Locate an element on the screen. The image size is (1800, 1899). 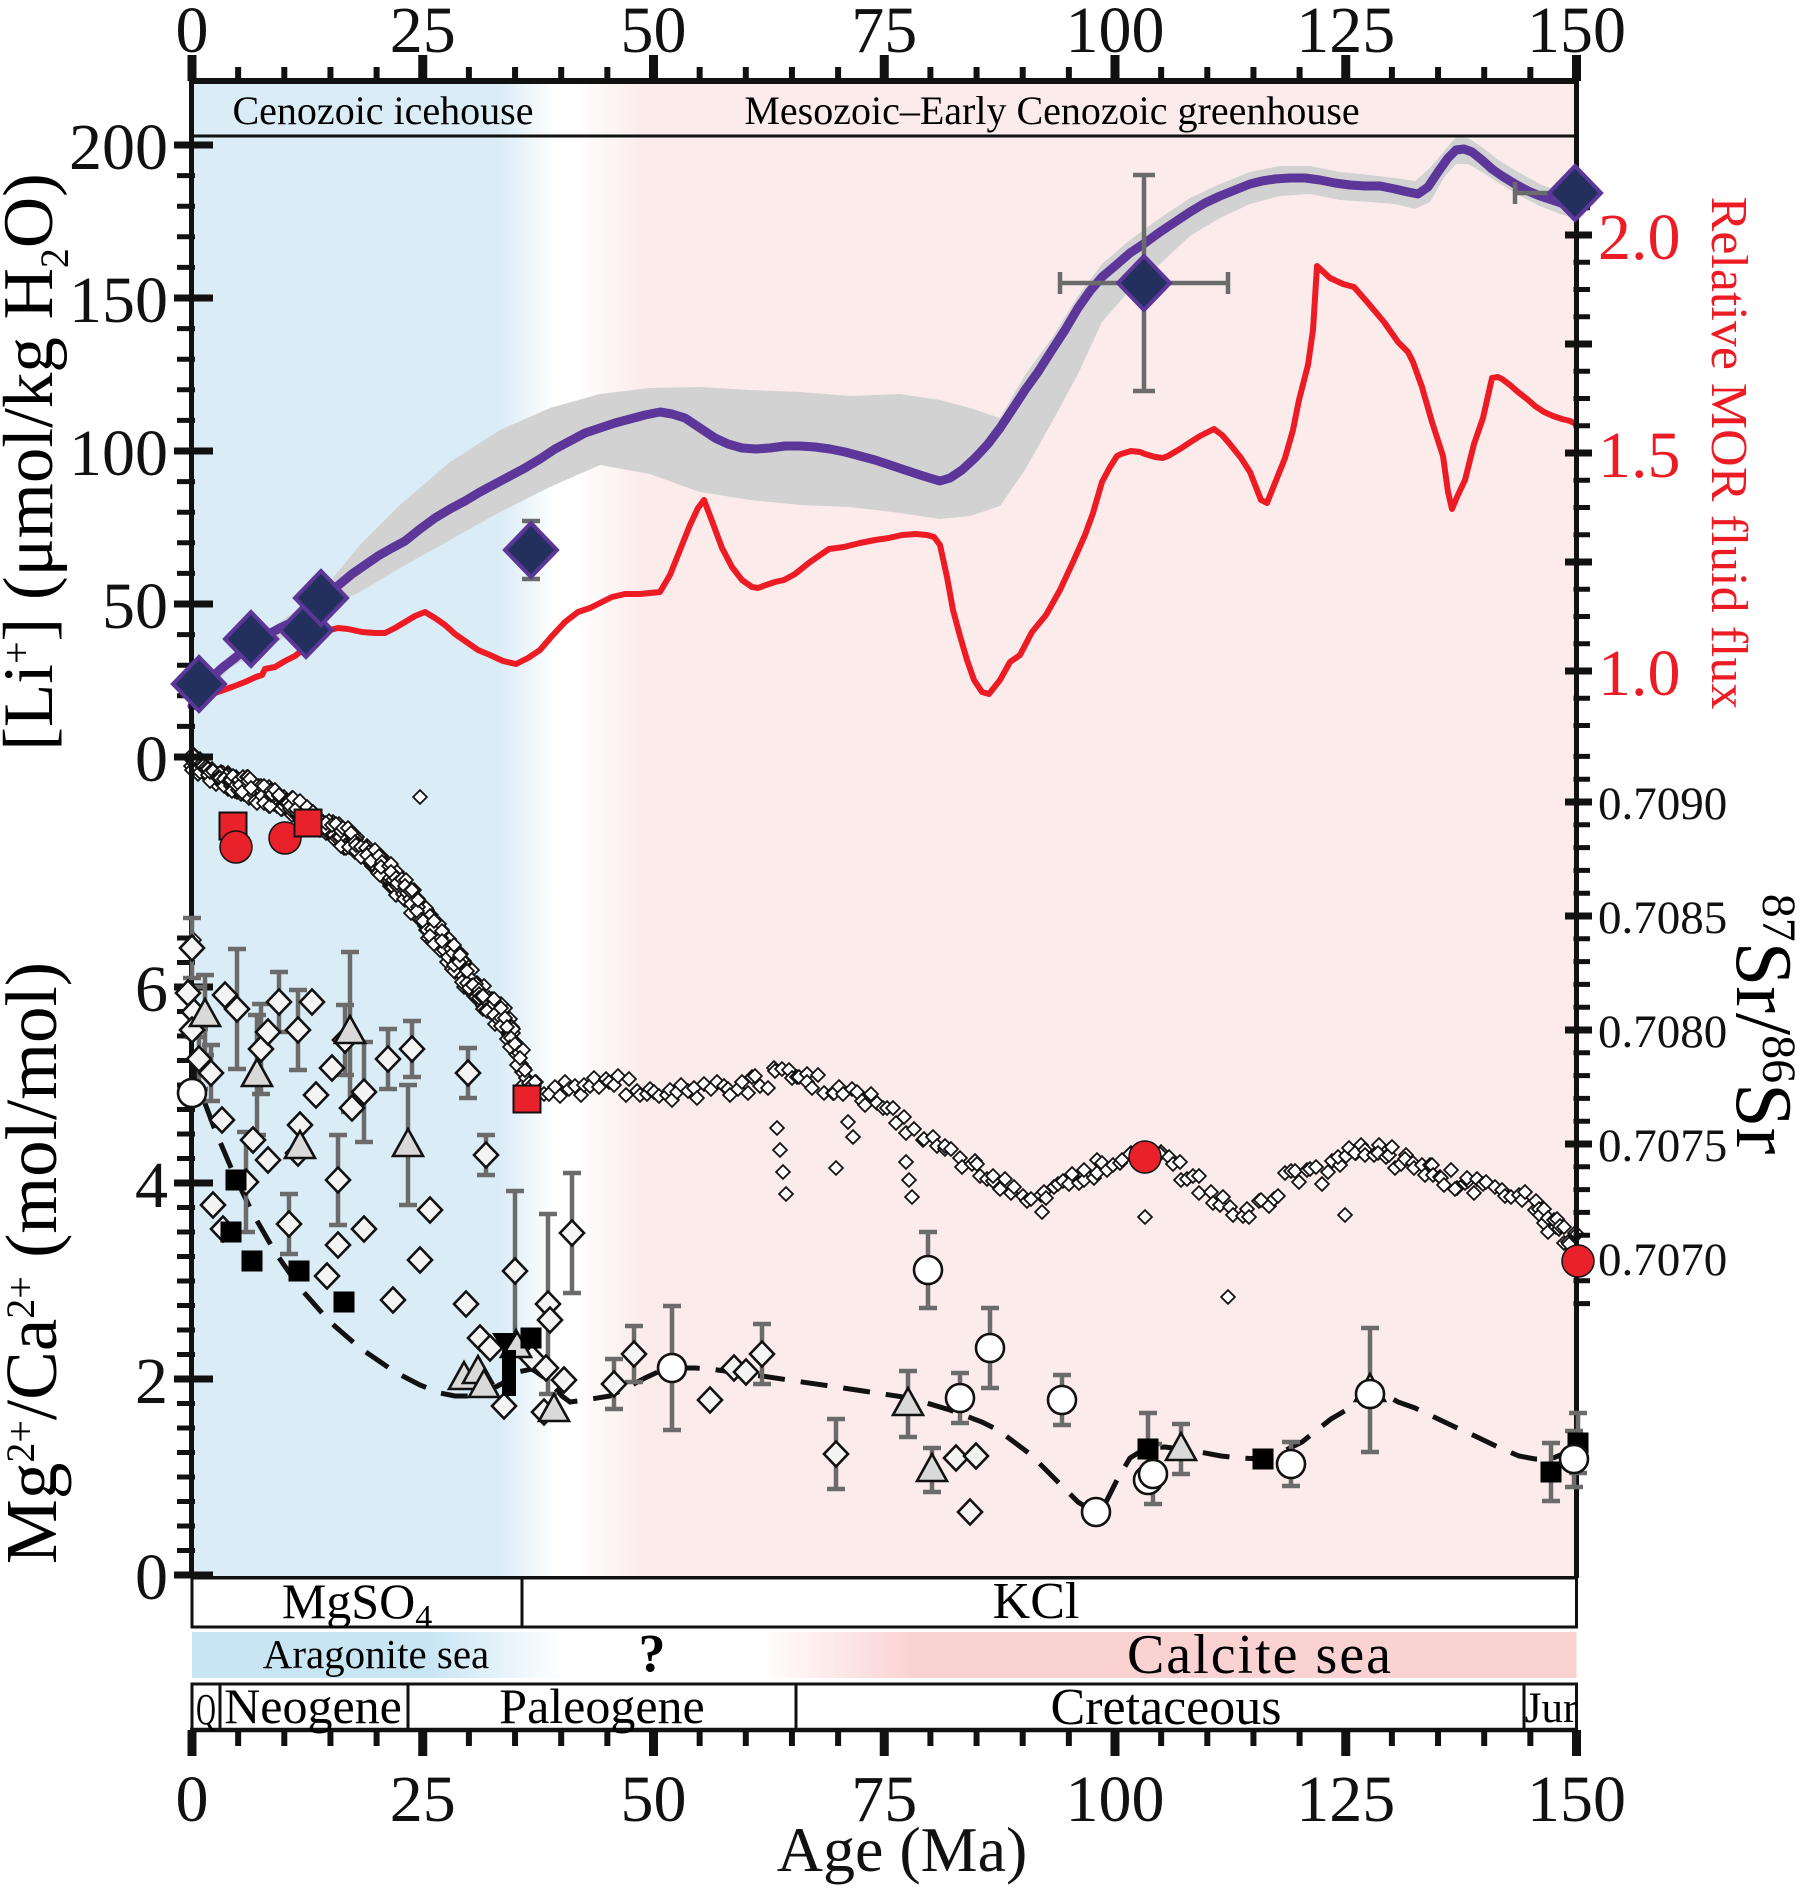
svg-text: Relative MOR fluid flux is located at coordinates (1728, 453).